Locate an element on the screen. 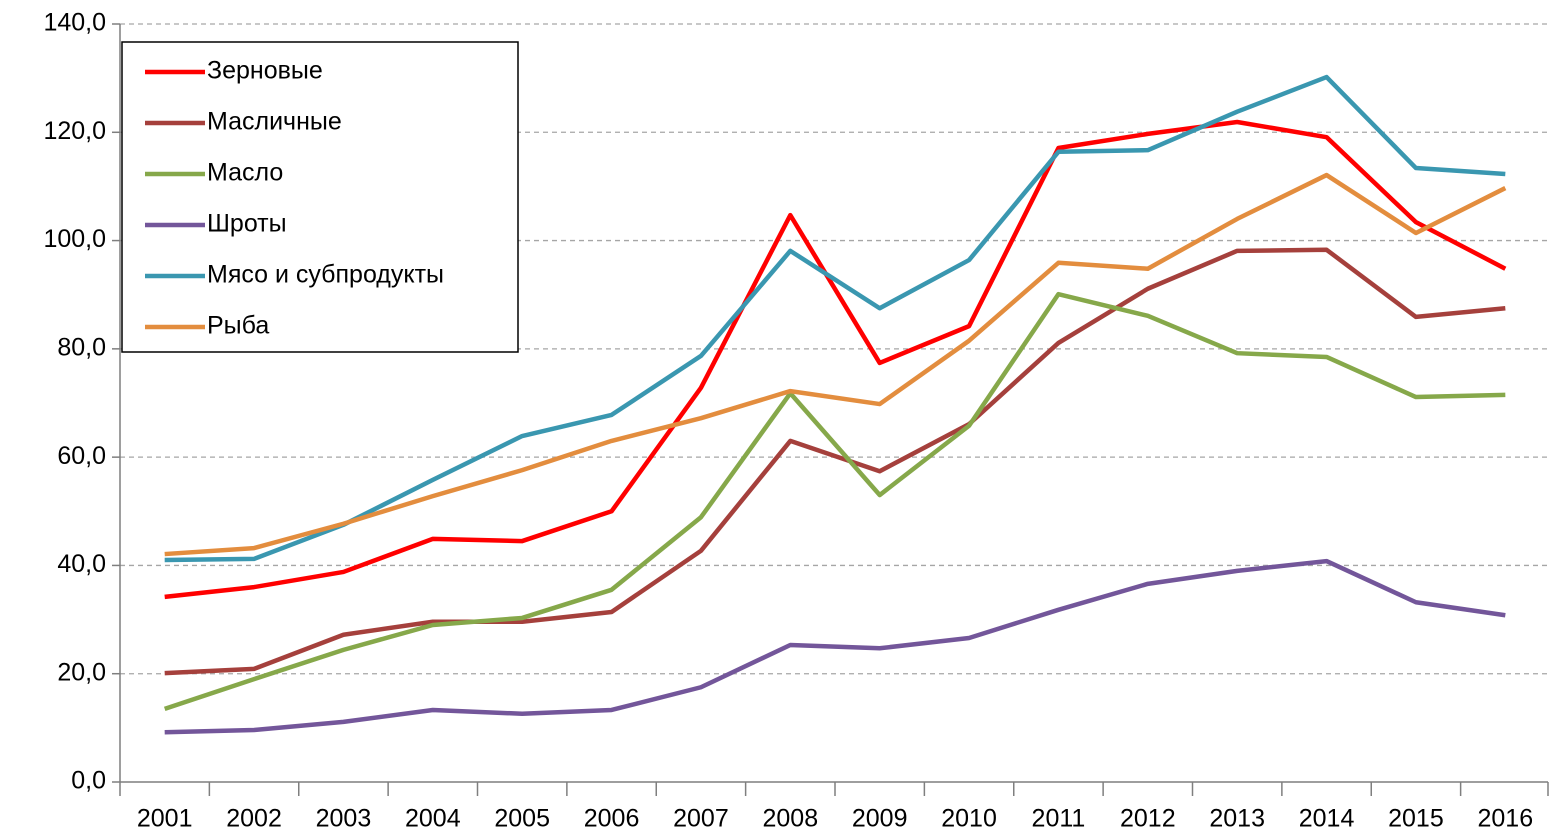  y-tick-label: 0,0 is located at coordinates (88, 781).